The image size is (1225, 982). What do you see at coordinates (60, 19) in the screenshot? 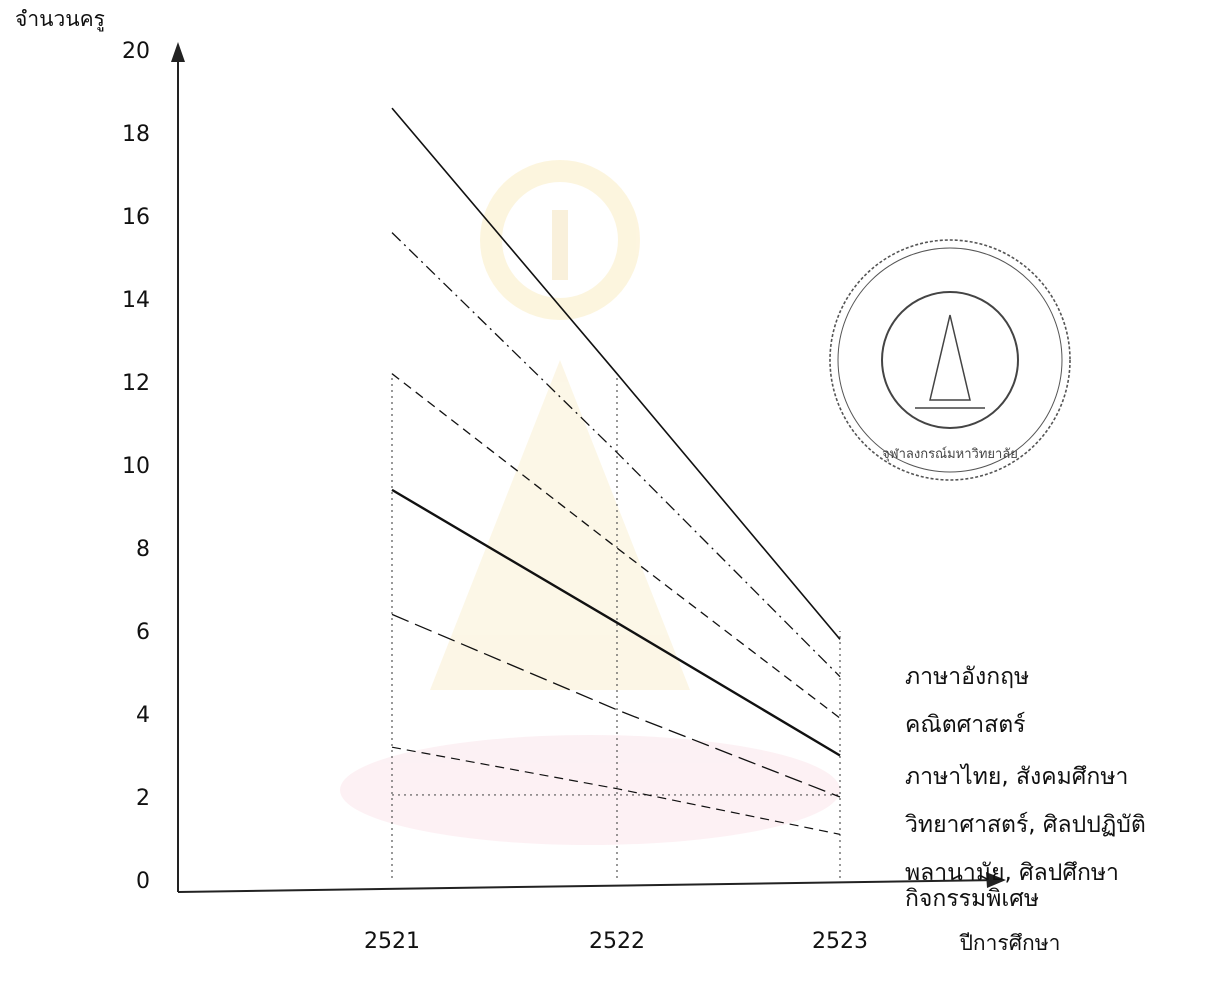
I see `y-axis-title: จำนวนครู` at bounding box center [60, 19].